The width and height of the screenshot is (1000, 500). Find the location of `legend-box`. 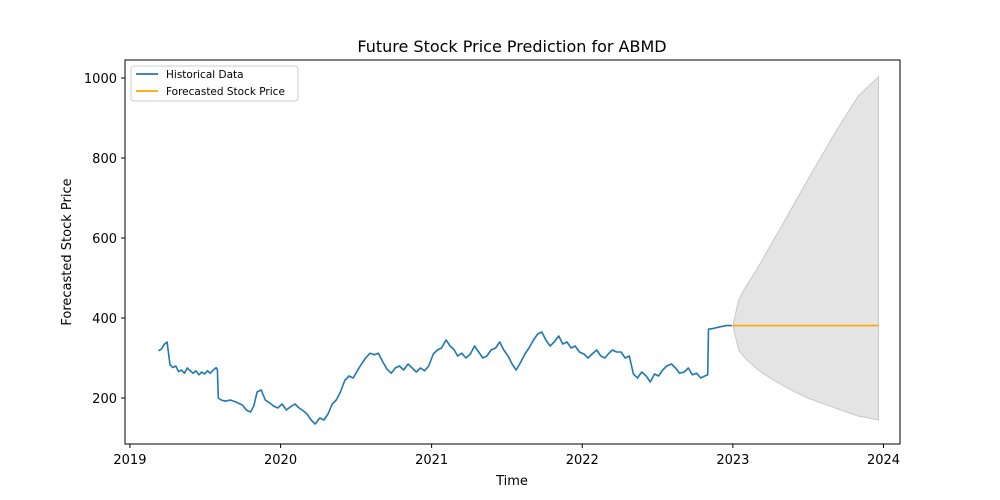

legend-box is located at coordinates (214, 83).